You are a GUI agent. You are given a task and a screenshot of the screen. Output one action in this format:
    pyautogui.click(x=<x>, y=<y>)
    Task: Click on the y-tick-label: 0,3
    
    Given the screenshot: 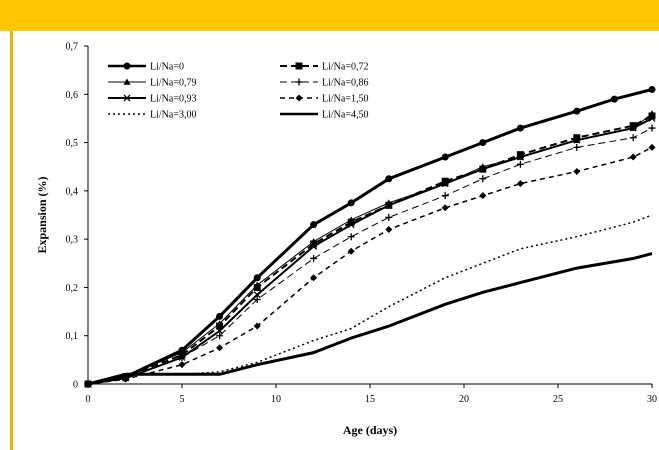 What is the action you would take?
    pyautogui.click(x=72, y=240)
    